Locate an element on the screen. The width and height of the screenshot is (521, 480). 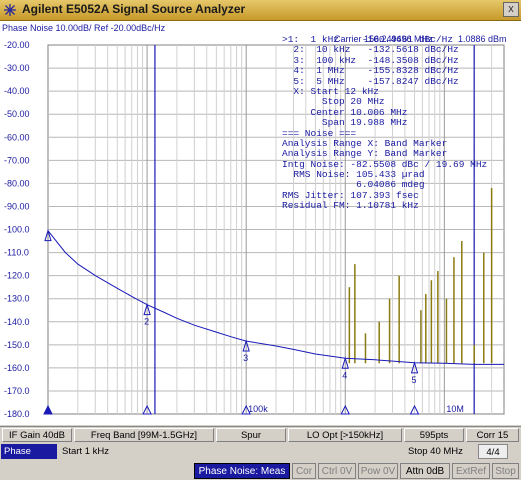
info-line: 6.04086 mdeg is located at coordinates (353, 185).